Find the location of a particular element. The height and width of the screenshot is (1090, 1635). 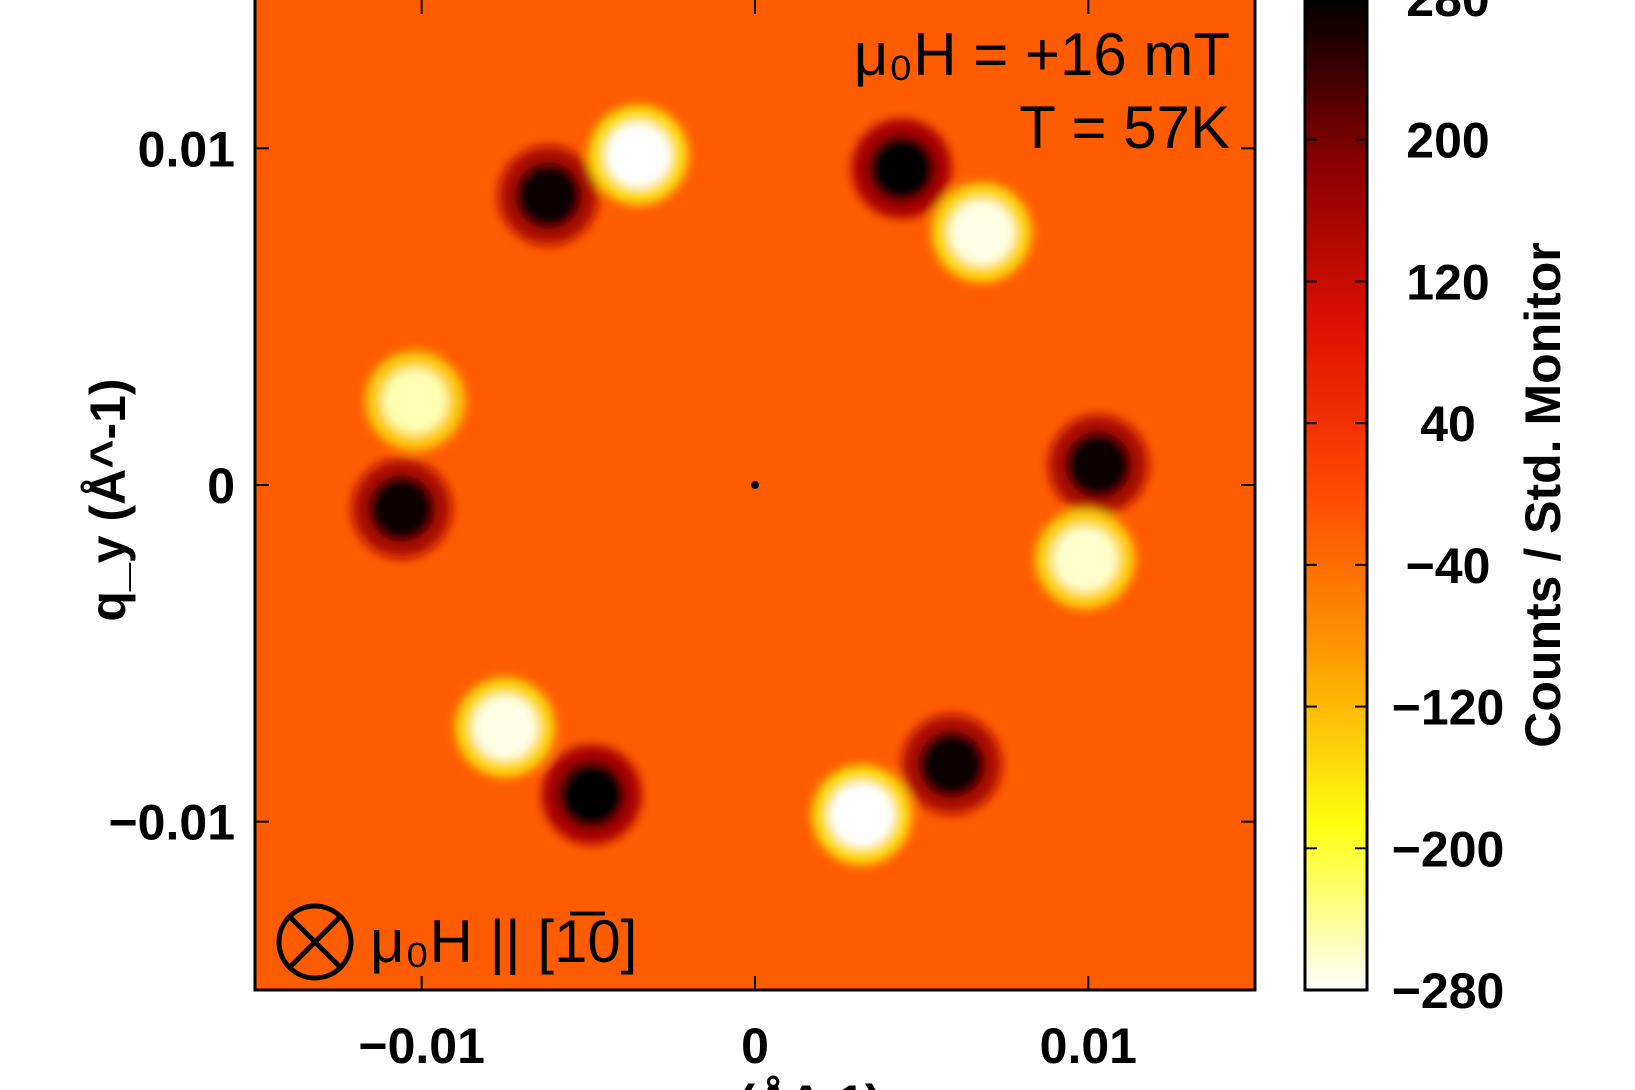

temperature-annotation: T = 57K is located at coordinates (1124, 127).